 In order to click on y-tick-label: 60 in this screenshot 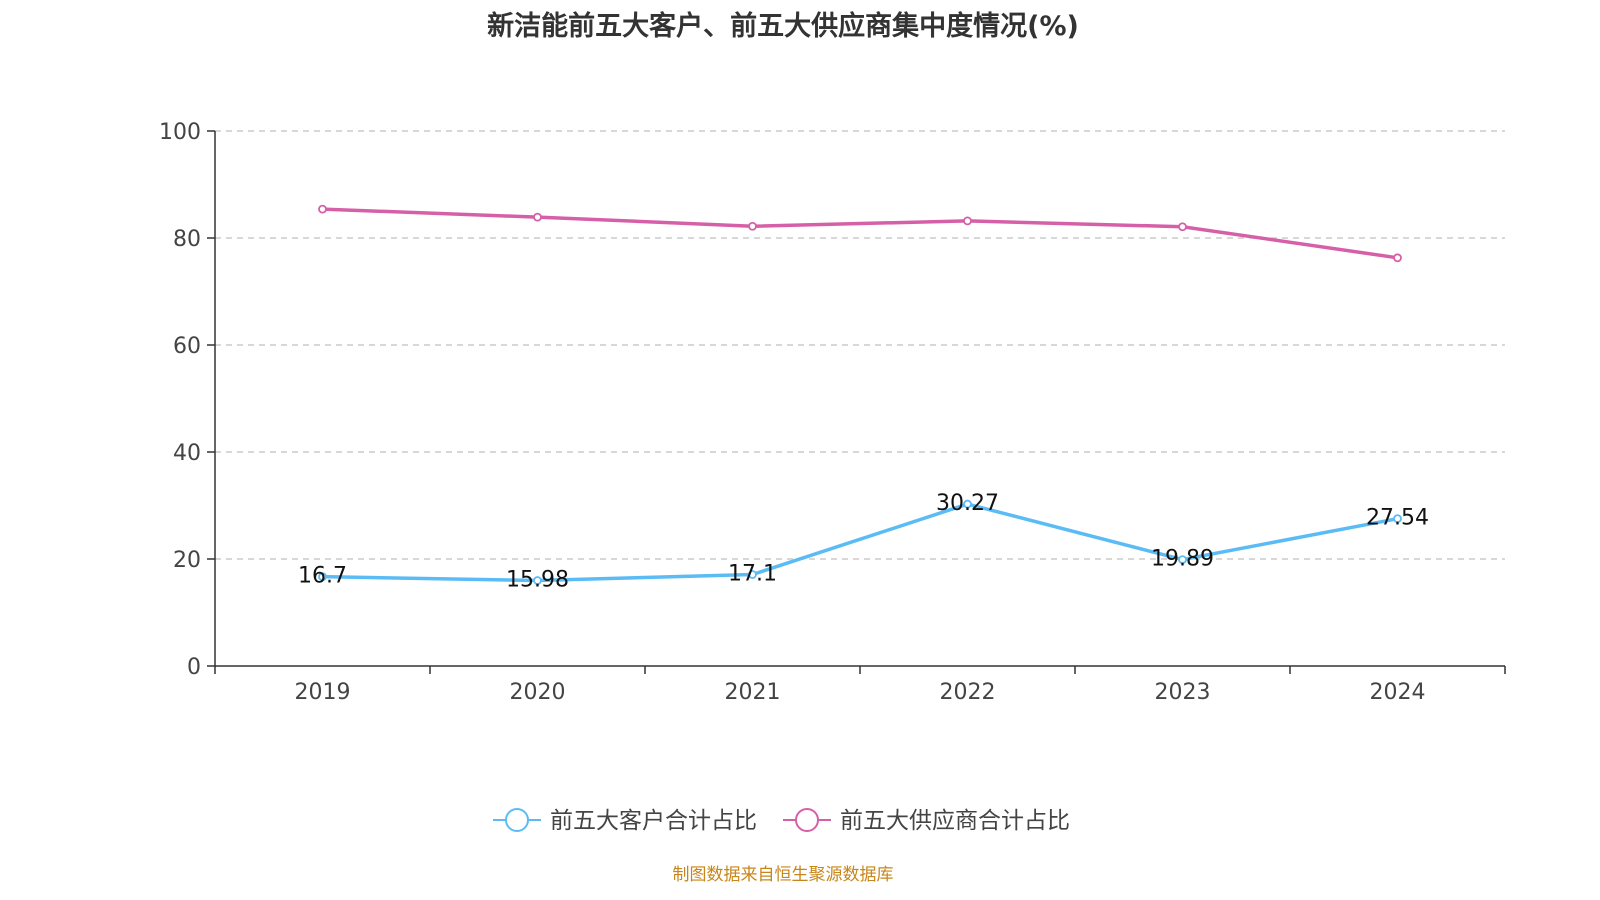, I will do `click(187, 346)`.